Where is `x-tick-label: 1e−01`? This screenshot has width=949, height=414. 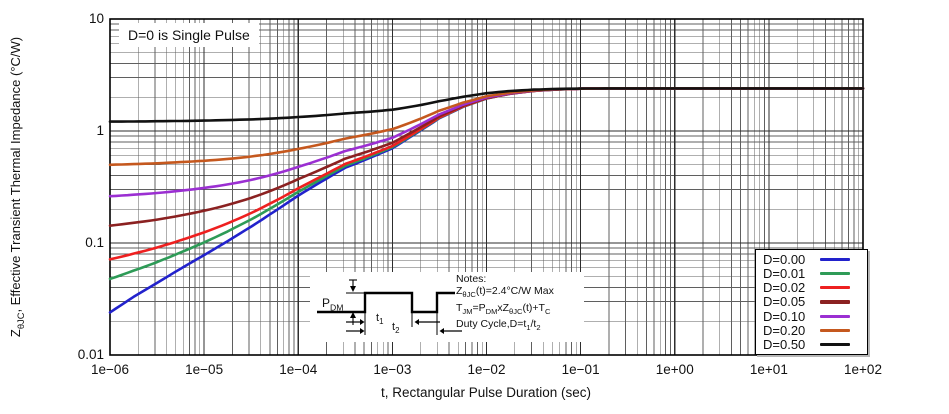 x-tick-label: 1e−01 is located at coordinates (580, 369).